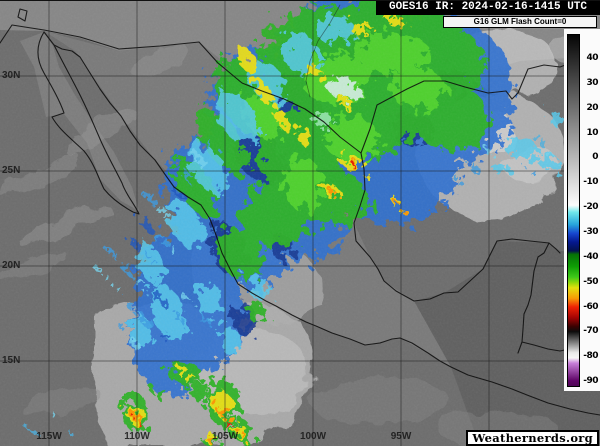  Describe the element at coordinates (592, 82) in the screenshot. I see `colorbar-tick-label: 30` at that location.